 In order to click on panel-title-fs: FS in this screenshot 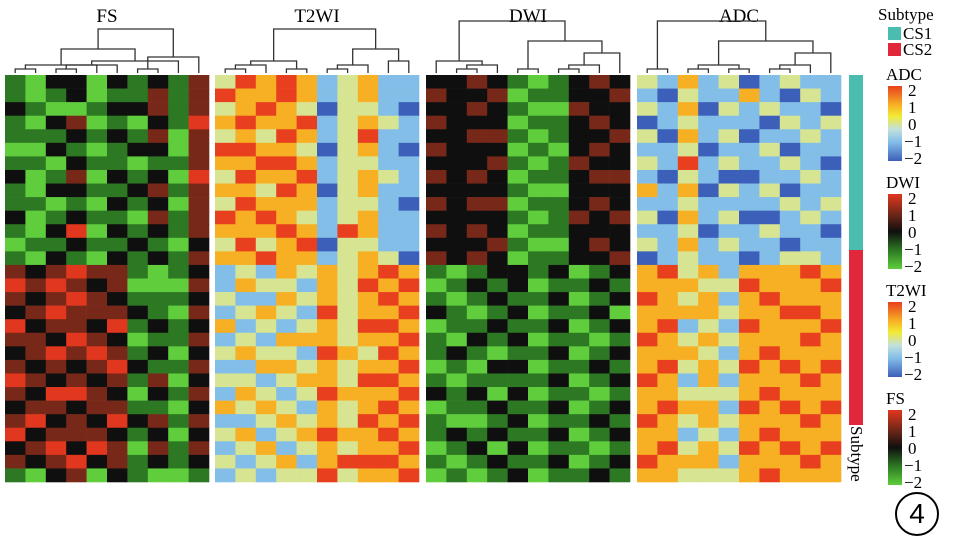, I will do `click(107, 16)`.